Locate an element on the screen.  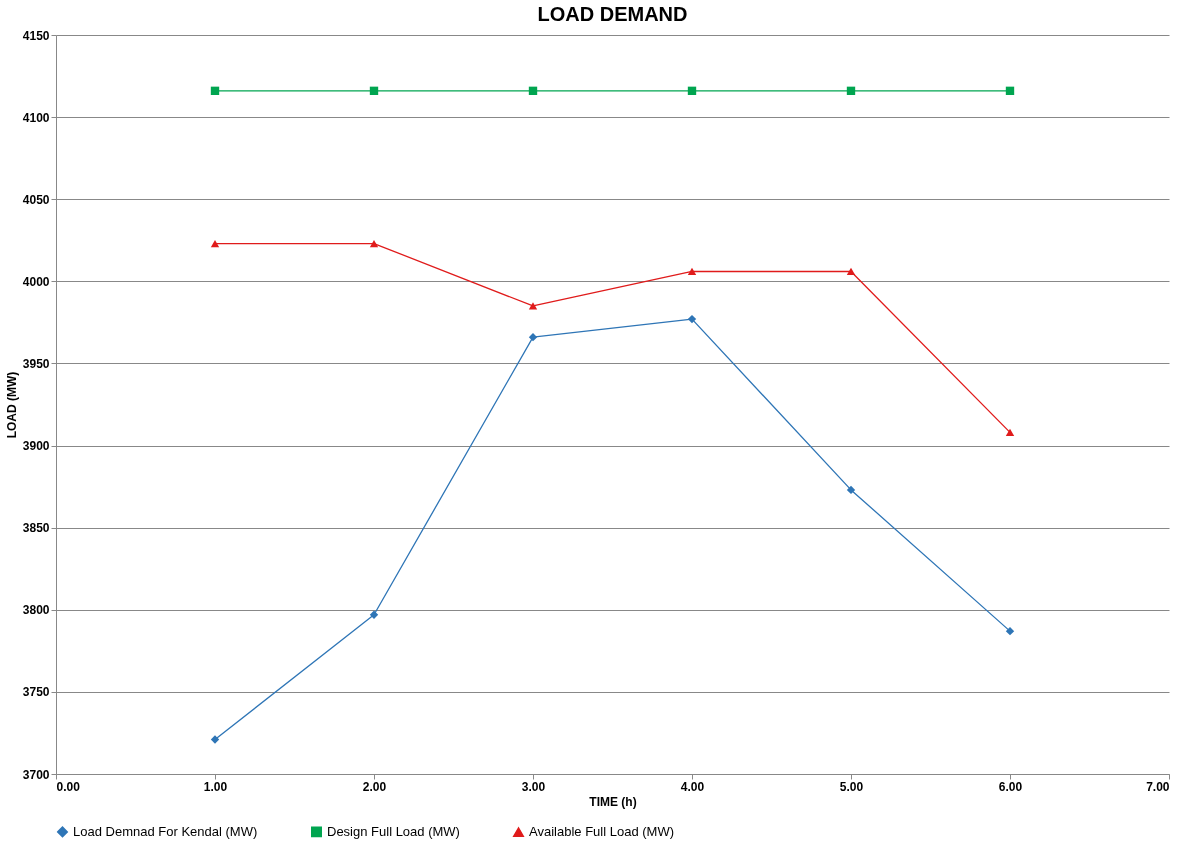
x-tick-label: 3.00 is located at coordinates (533, 786).